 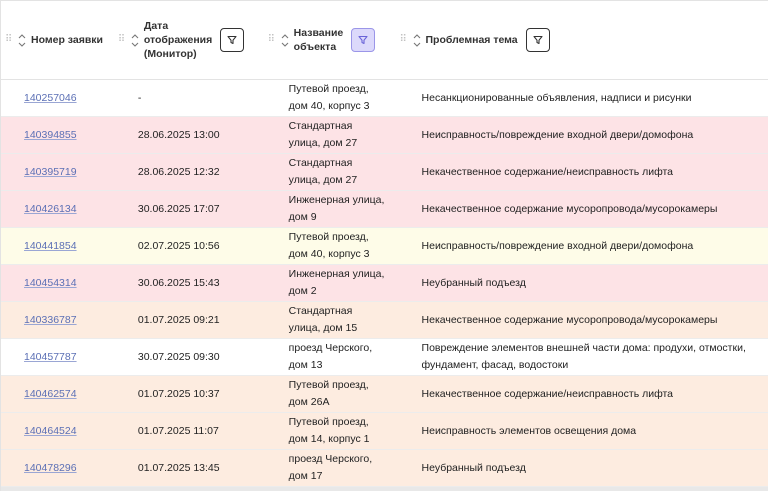 I want to click on table-bottom-border, so click(x=384, y=489).